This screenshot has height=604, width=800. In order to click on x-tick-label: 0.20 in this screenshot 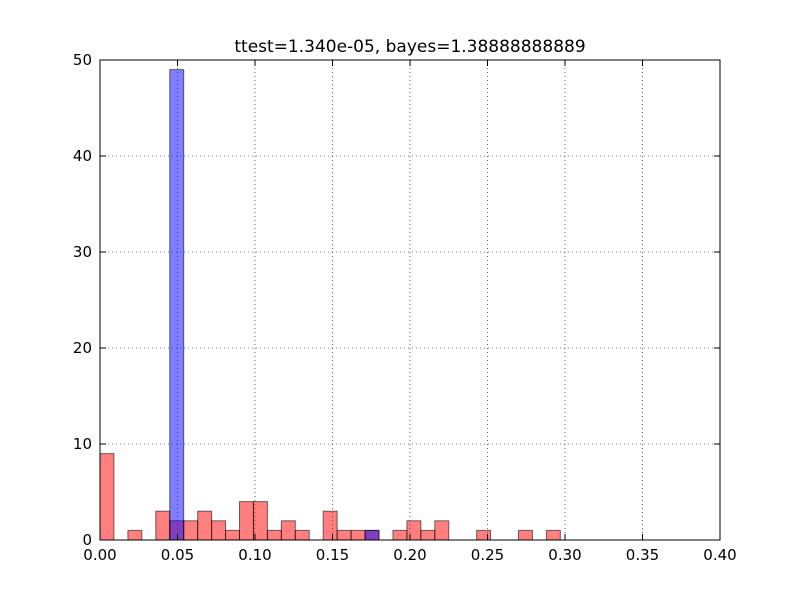, I will do `click(409, 555)`.